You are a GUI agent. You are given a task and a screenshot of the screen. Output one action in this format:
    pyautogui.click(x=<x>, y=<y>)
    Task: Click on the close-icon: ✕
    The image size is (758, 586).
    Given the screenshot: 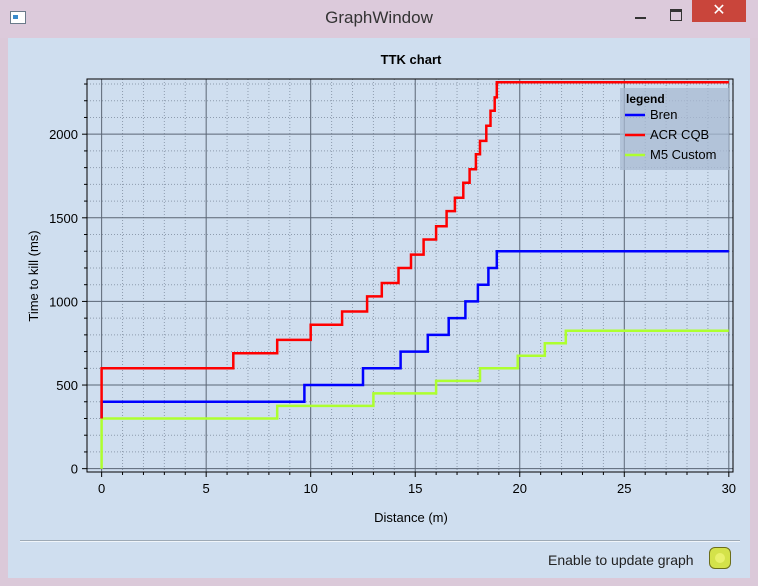 What is the action you would take?
    pyautogui.click(x=719, y=11)
    